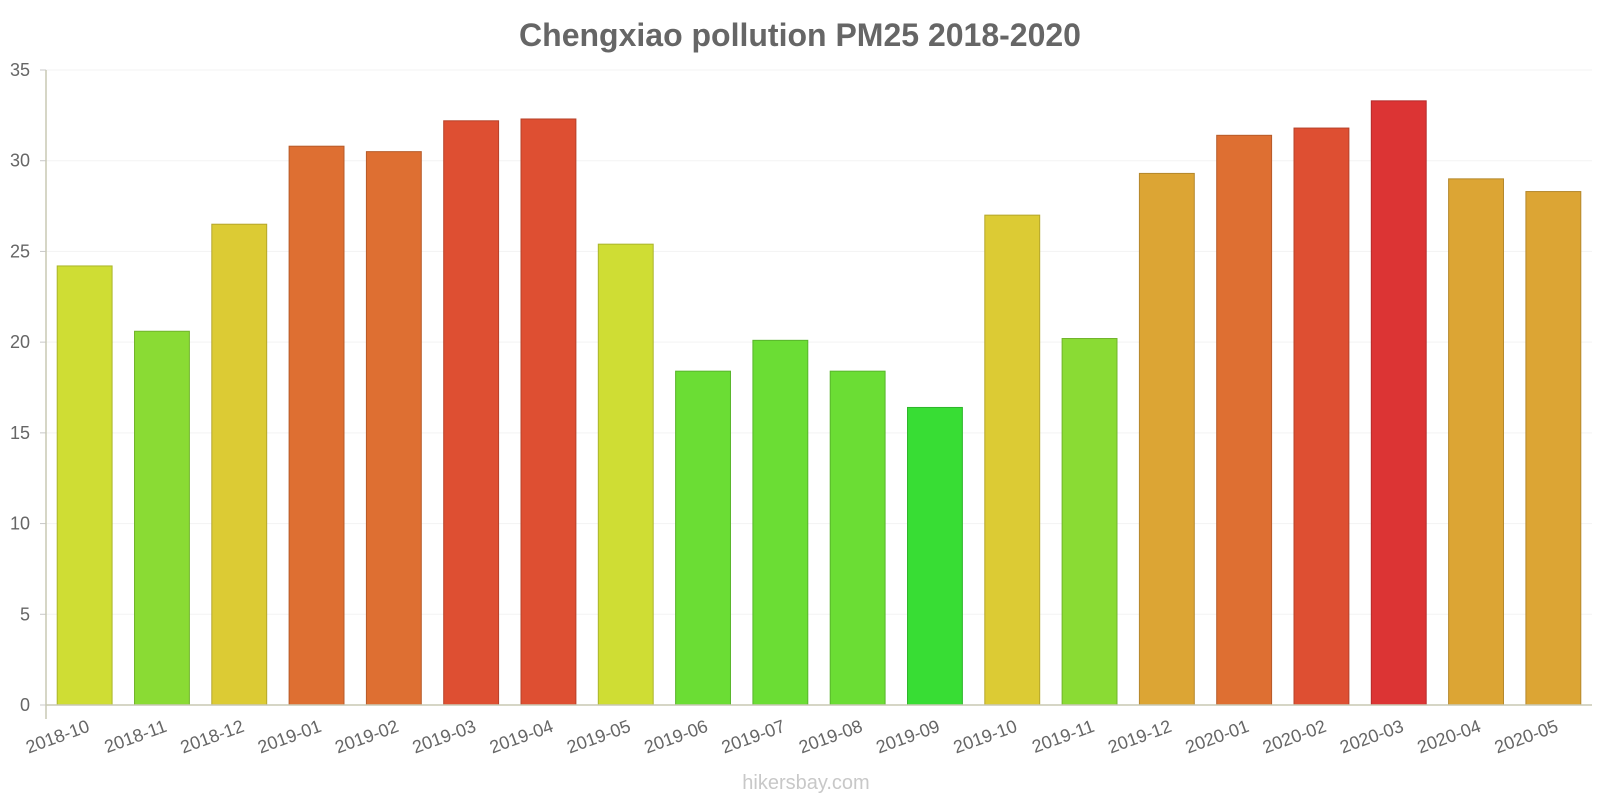 The width and height of the screenshot is (1600, 800). What do you see at coordinates (25, 614) in the screenshot?
I see `y-tick-label: 5` at bounding box center [25, 614].